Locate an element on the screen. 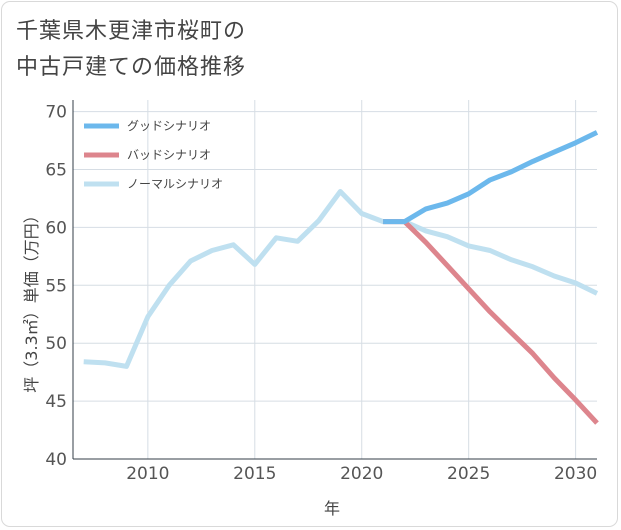 The image size is (621, 530). y-axis-title: 坪（3.3㎡）単価（万円） is located at coordinates (31, 299).